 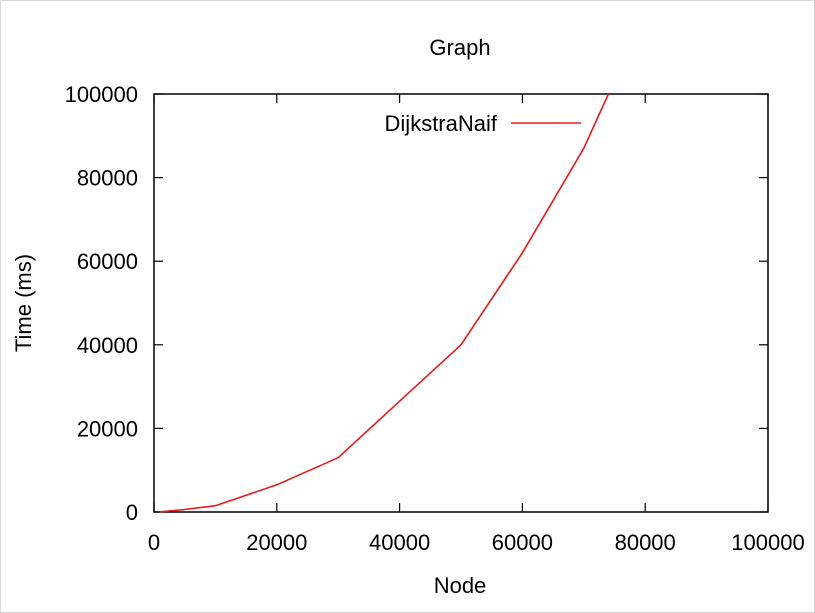 I want to click on chart-title: Graph, so click(x=459, y=47).